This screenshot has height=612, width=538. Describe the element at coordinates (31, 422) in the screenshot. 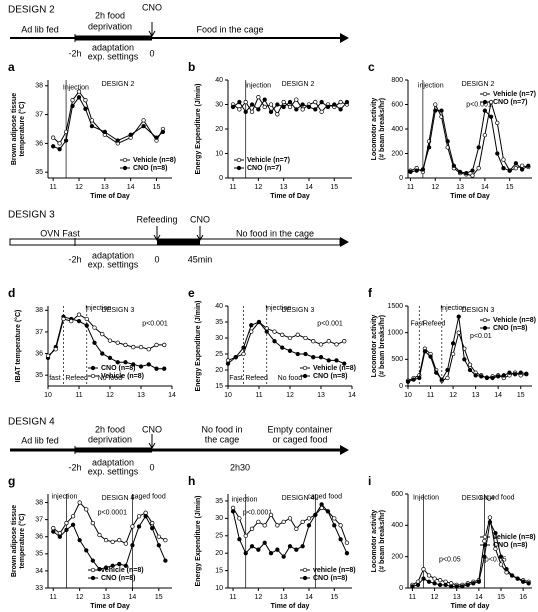

I see `timeline-title: DESIGN 4` at that location.